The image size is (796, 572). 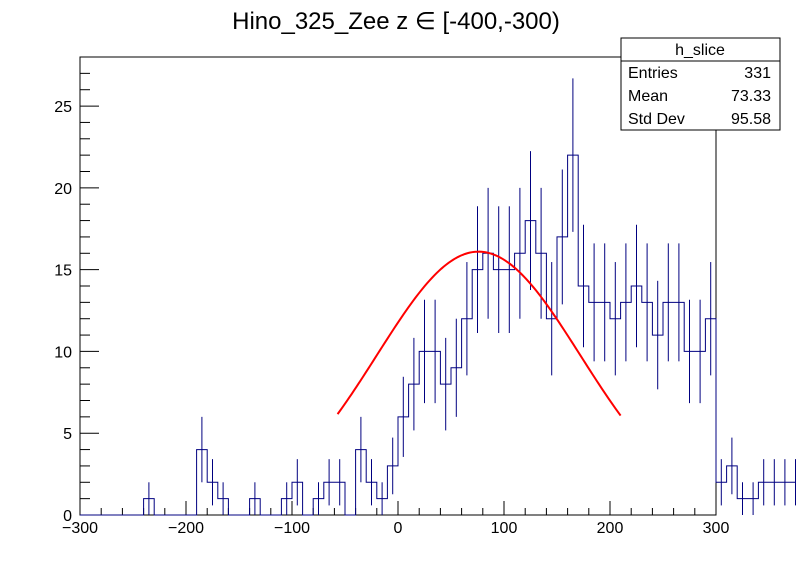 I want to click on x-tick-label: 200, so click(x=610, y=528).